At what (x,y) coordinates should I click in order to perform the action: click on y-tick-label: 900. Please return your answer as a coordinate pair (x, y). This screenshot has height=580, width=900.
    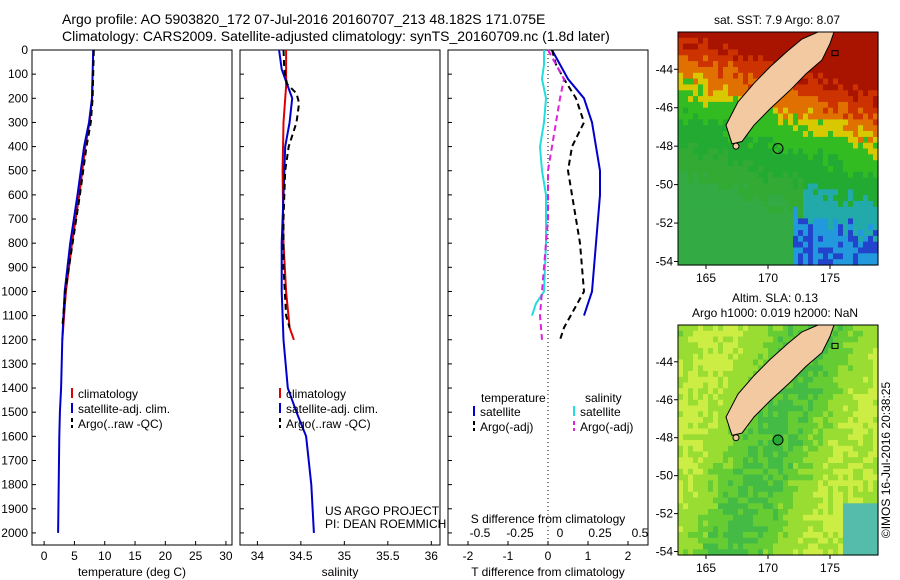
    Looking at the image, I should click on (18, 267).